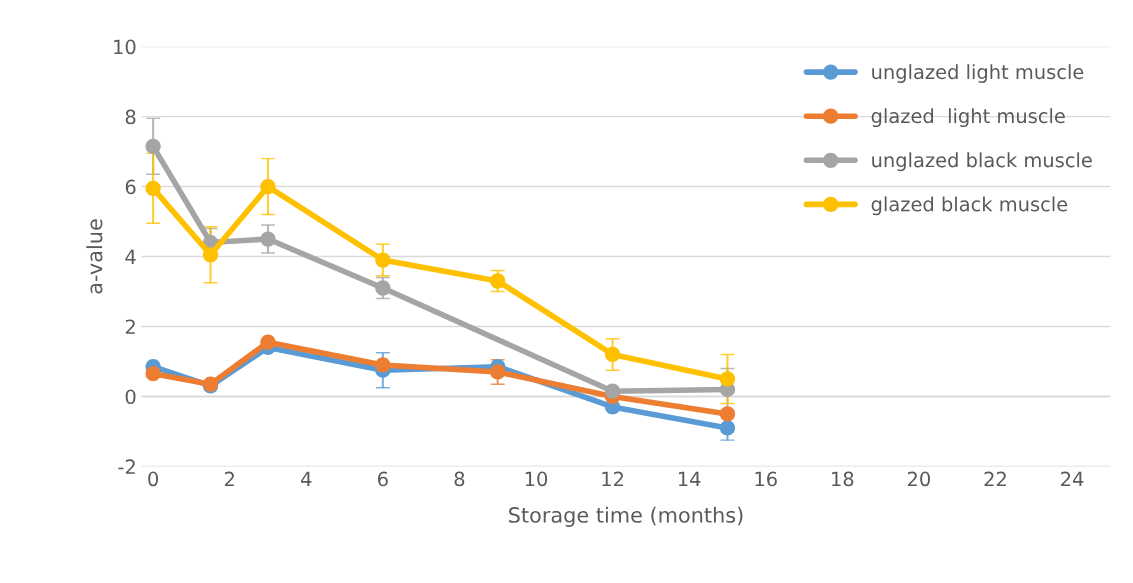 The height and width of the screenshot is (583, 1133). I want to click on y-tick-label: -2, so click(126, 466).